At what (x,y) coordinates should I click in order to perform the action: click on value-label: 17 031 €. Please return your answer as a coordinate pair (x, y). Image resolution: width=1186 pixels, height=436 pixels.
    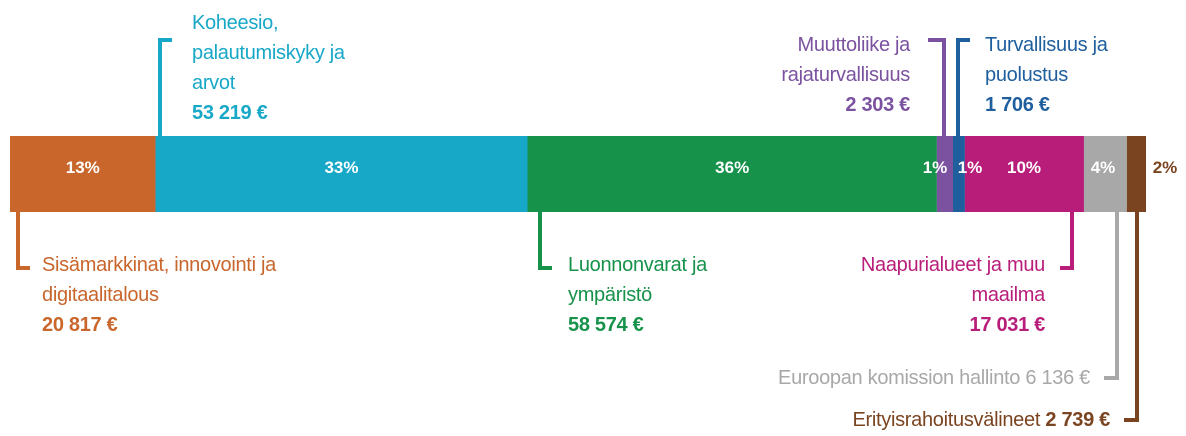
    Looking at the image, I should click on (1007, 325).